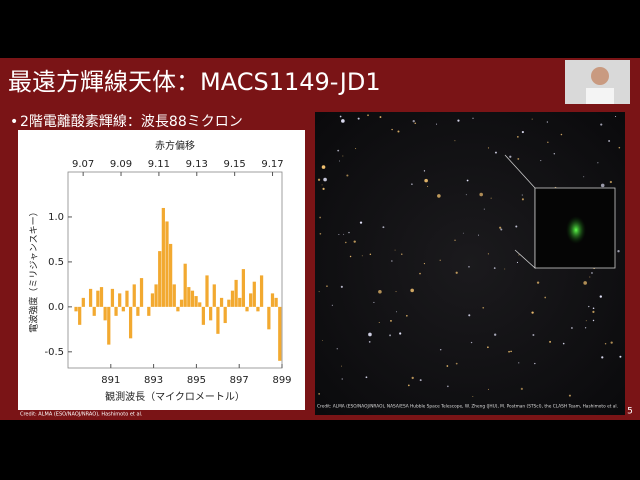 This screenshot has height=480, width=640. What do you see at coordinates (272, 164) in the screenshot?
I see `x2-tick-label: 9.17` at bounding box center [272, 164].